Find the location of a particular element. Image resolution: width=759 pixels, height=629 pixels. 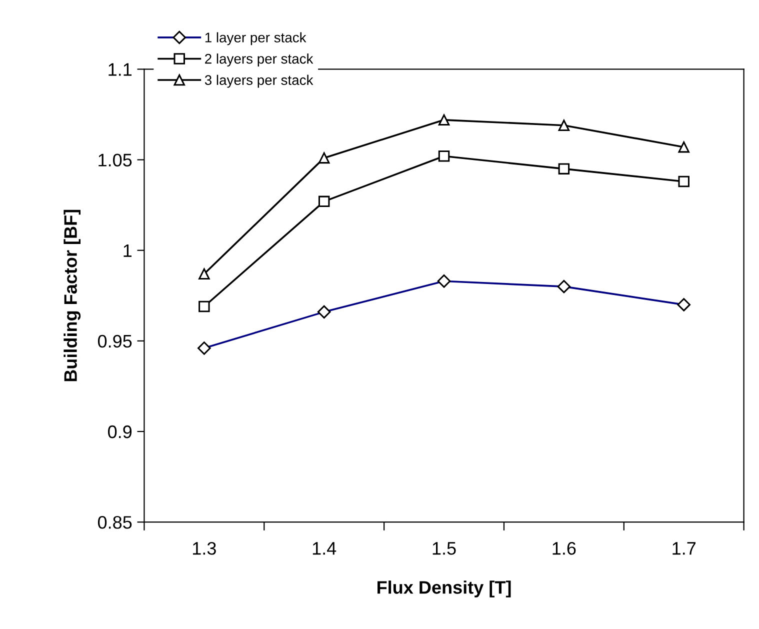

x-tick-label: 1.3 is located at coordinates (204, 548).